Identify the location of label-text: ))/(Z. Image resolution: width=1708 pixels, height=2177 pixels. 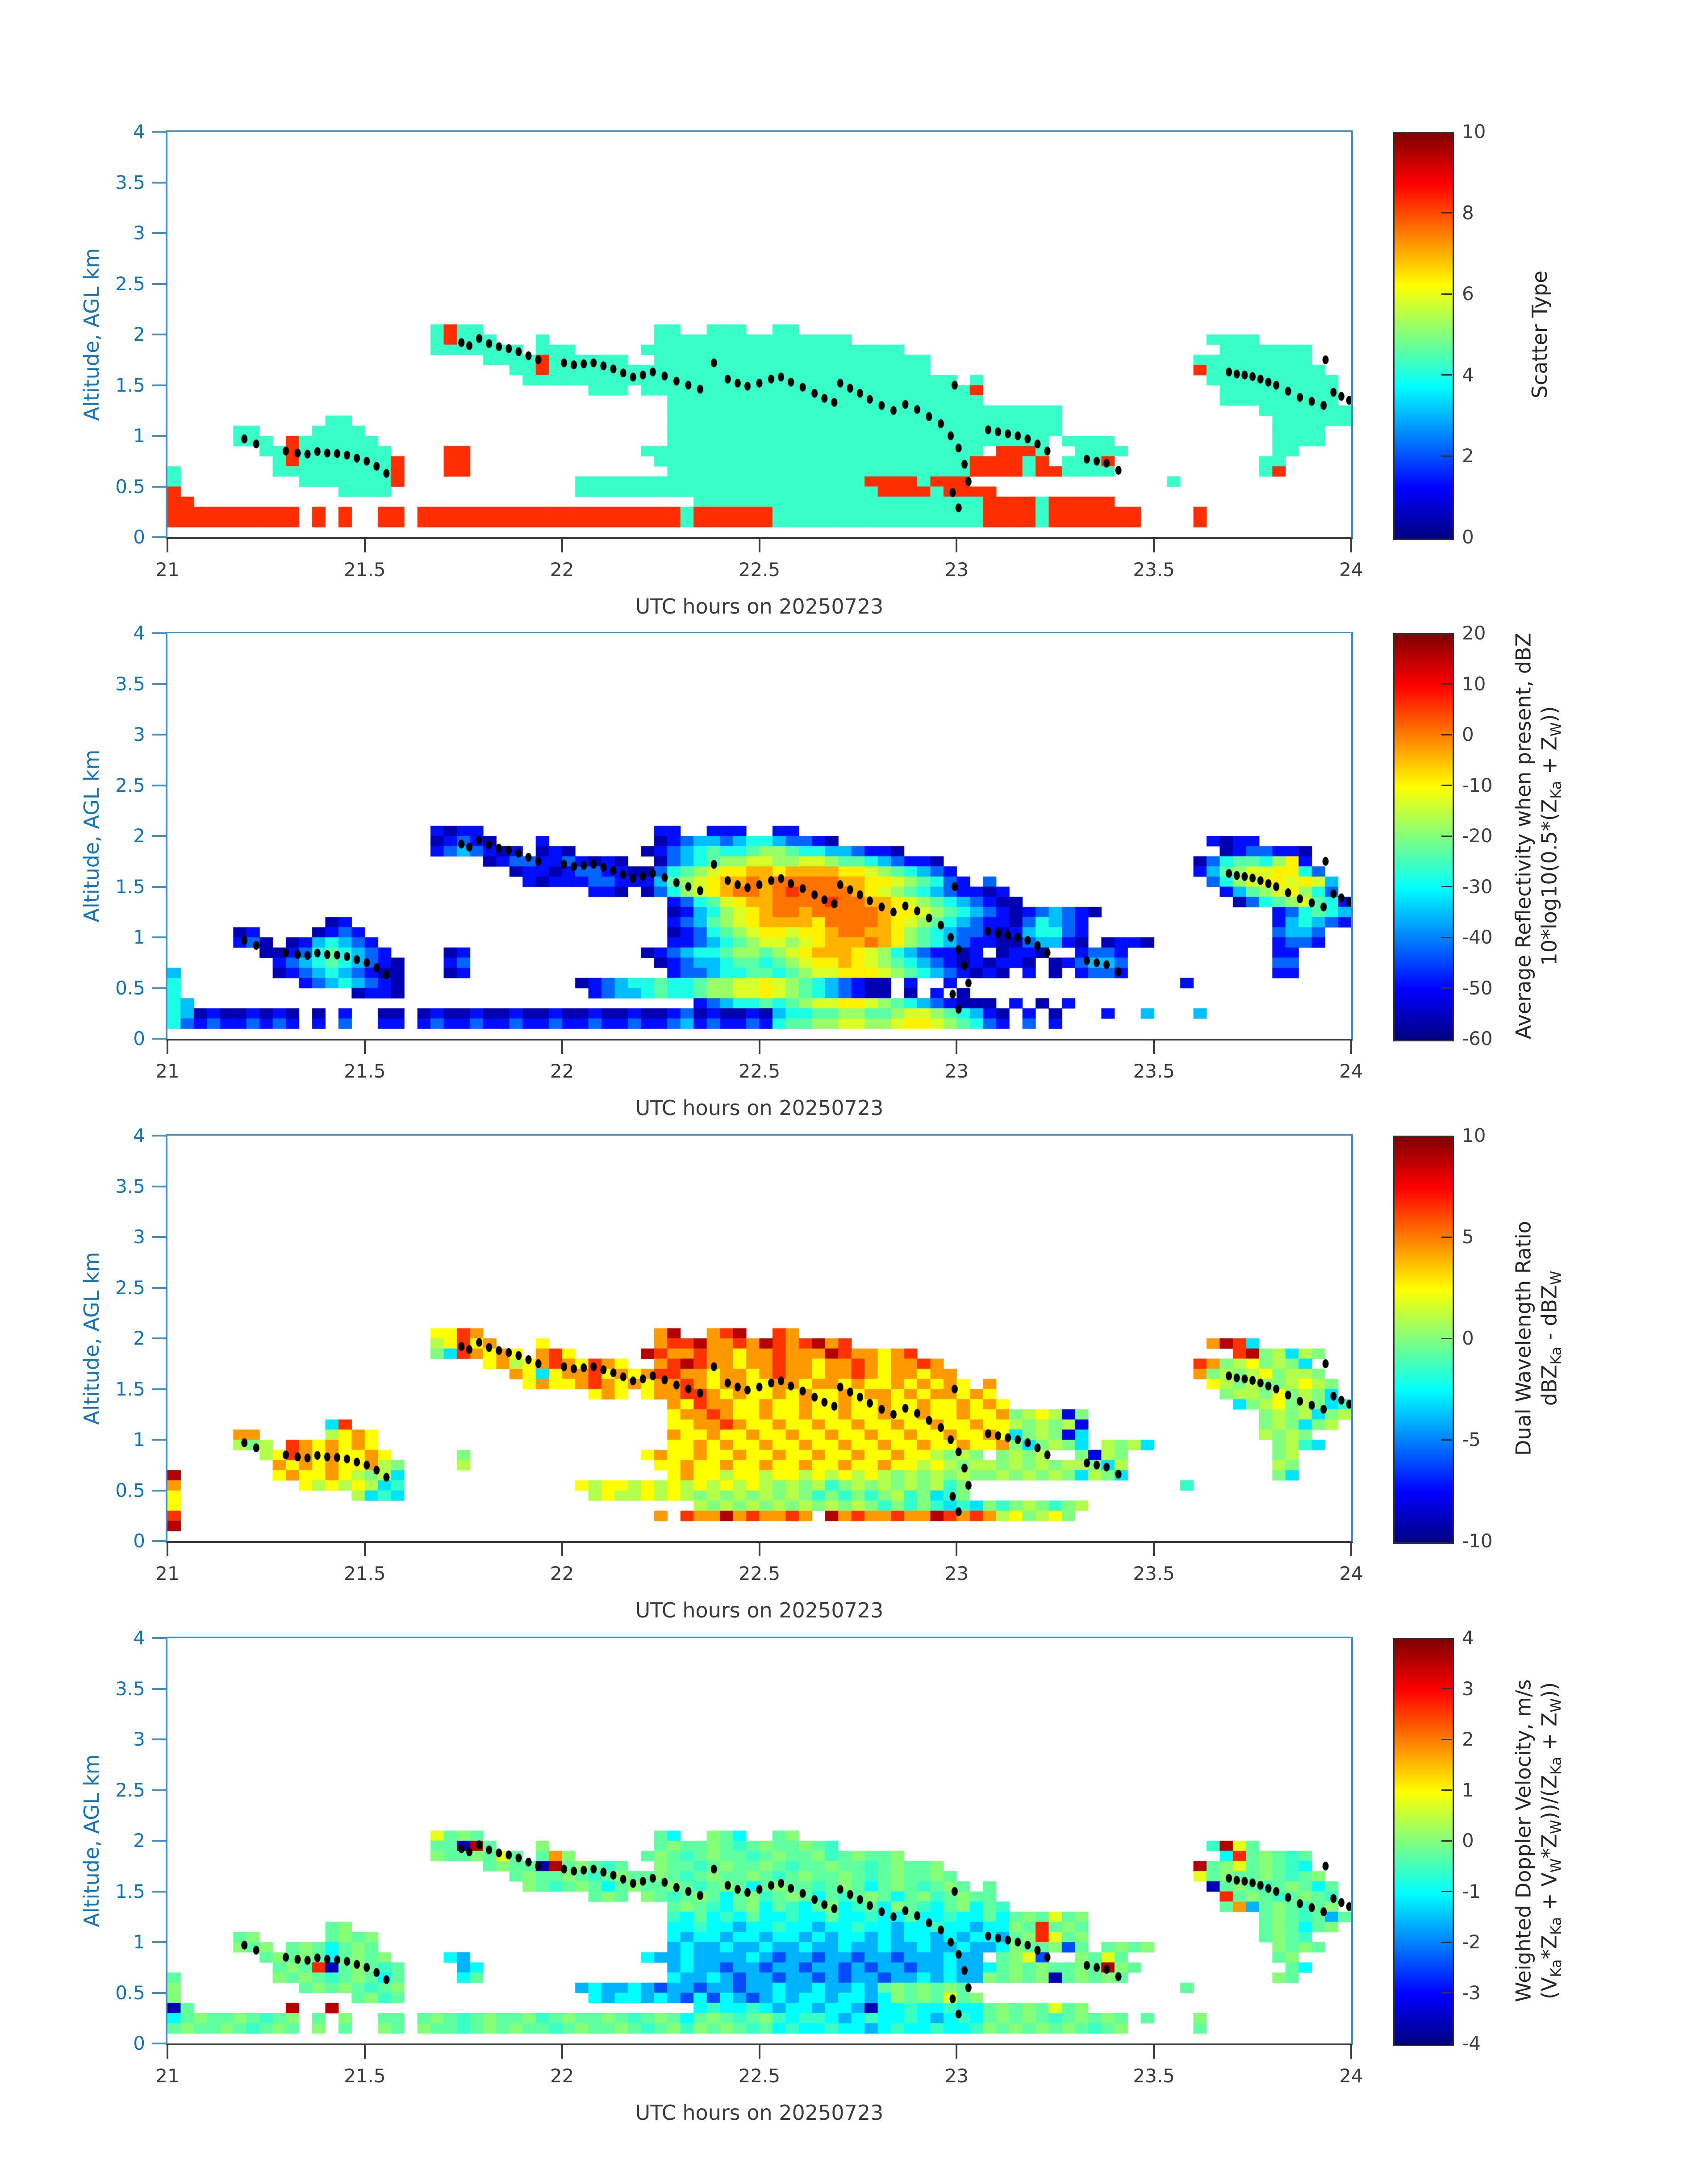
(1549, 1797).